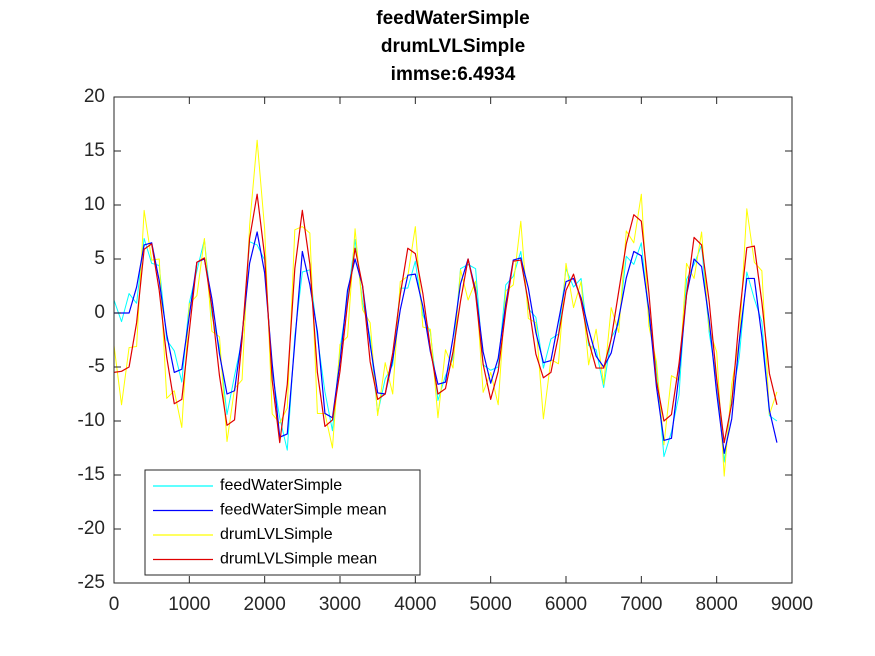  Describe the element at coordinates (276, 534) in the screenshot. I see `legend-label: drumLVLSimple` at that location.